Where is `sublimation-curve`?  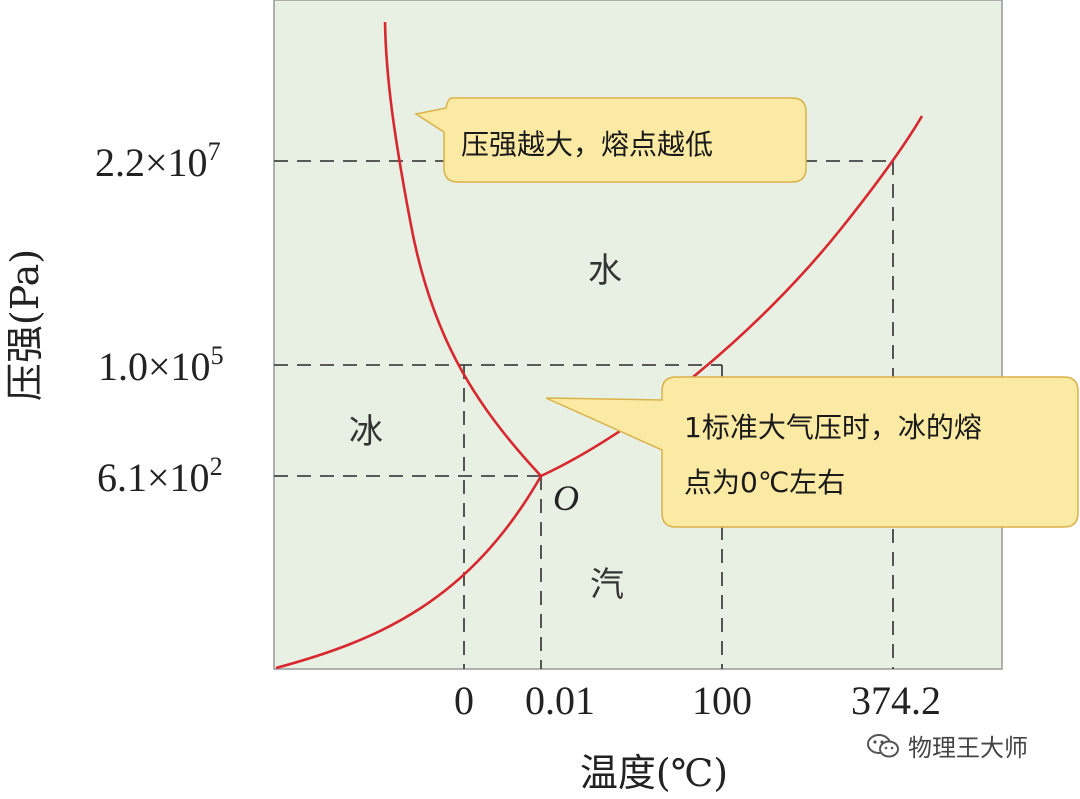
sublimation-curve is located at coordinates (409, 572).